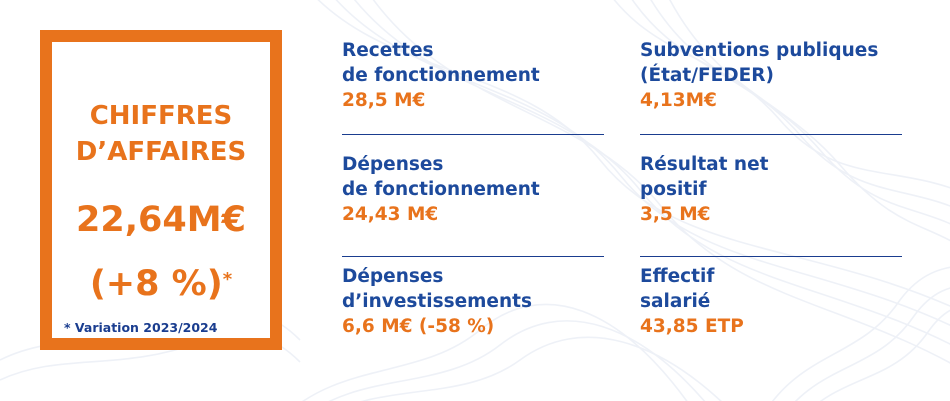  I want to click on stat-label-line2: (État/FEDER), so click(707, 75).